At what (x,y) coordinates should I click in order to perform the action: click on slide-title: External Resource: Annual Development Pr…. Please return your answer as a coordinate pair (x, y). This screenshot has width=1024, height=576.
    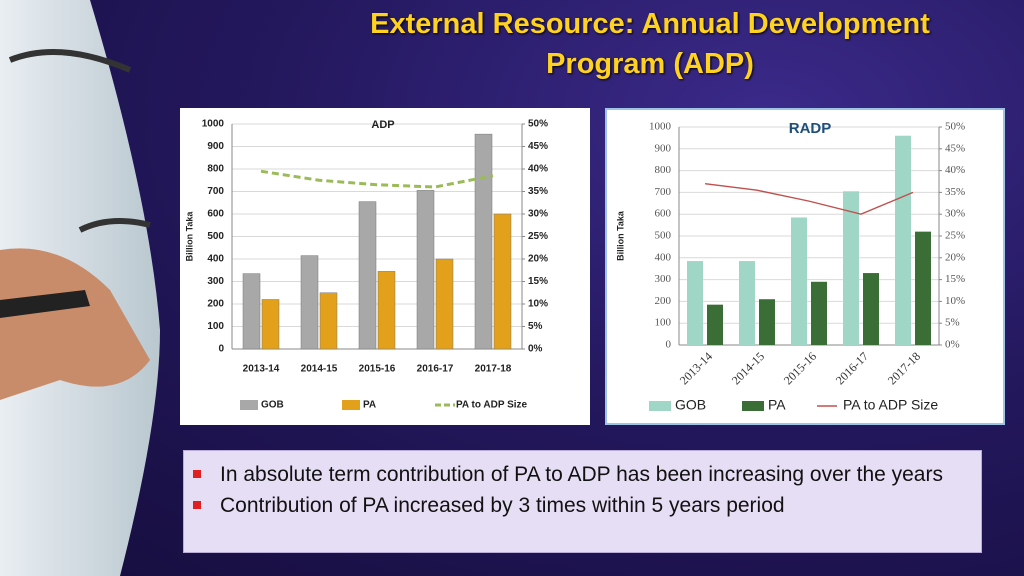
    Looking at the image, I should click on (650, 44).